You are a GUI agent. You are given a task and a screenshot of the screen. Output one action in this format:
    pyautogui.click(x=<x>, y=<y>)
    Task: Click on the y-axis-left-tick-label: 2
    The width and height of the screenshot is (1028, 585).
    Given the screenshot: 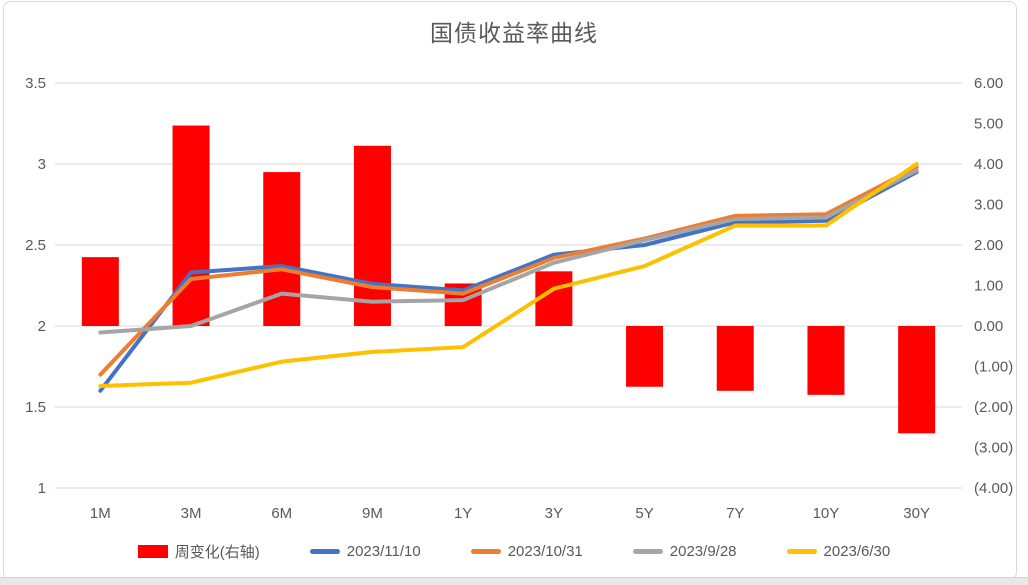 What is the action you would take?
    pyautogui.click(x=42, y=326)
    